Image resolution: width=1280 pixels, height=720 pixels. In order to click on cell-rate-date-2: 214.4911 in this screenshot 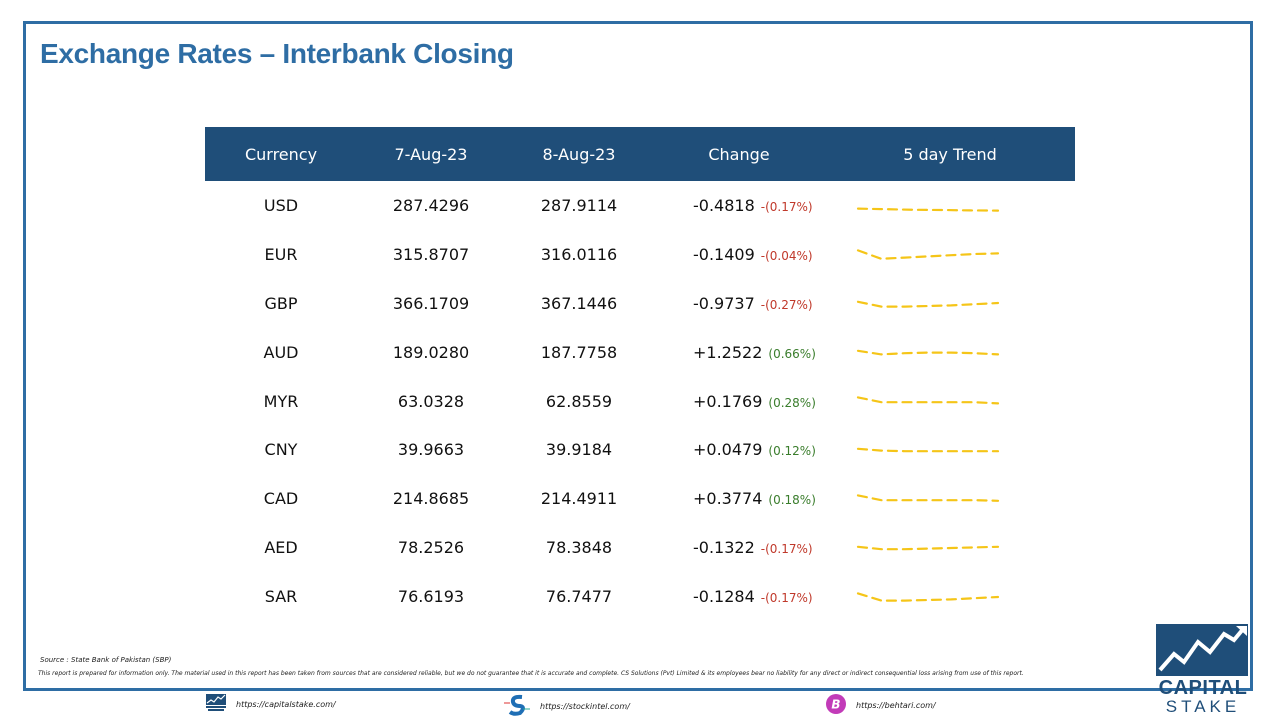, I will do `click(579, 499)`.